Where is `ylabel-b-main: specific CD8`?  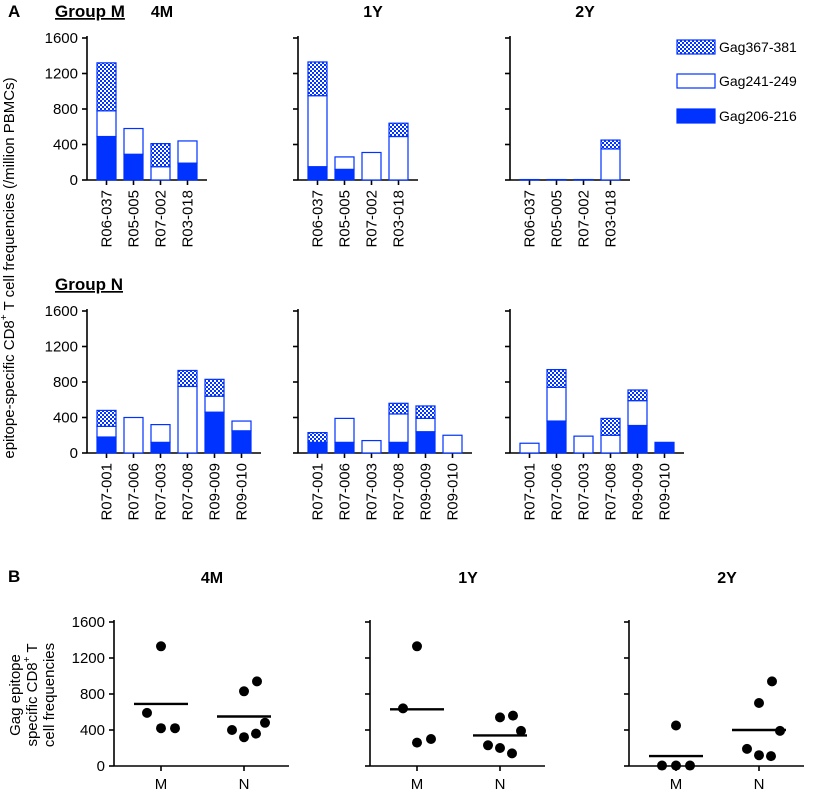
ylabel-b-main: specific CD8 is located at coordinates (32, 704).